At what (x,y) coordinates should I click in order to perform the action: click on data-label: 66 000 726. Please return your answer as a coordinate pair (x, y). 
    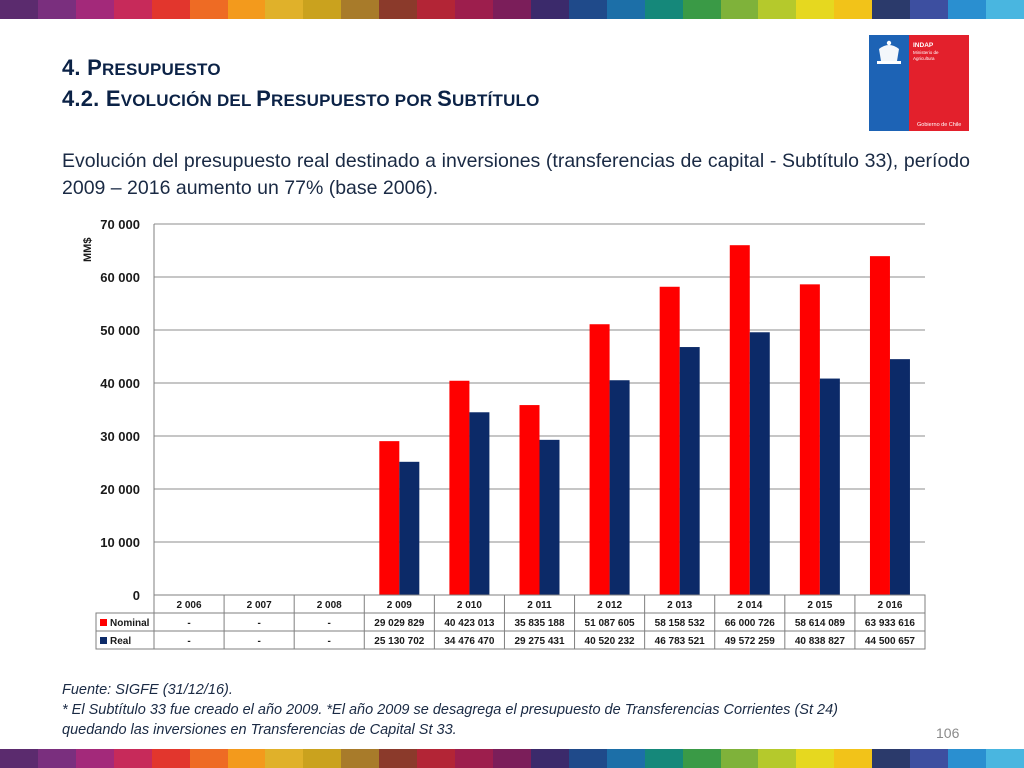
    Looking at the image, I should click on (750, 623).